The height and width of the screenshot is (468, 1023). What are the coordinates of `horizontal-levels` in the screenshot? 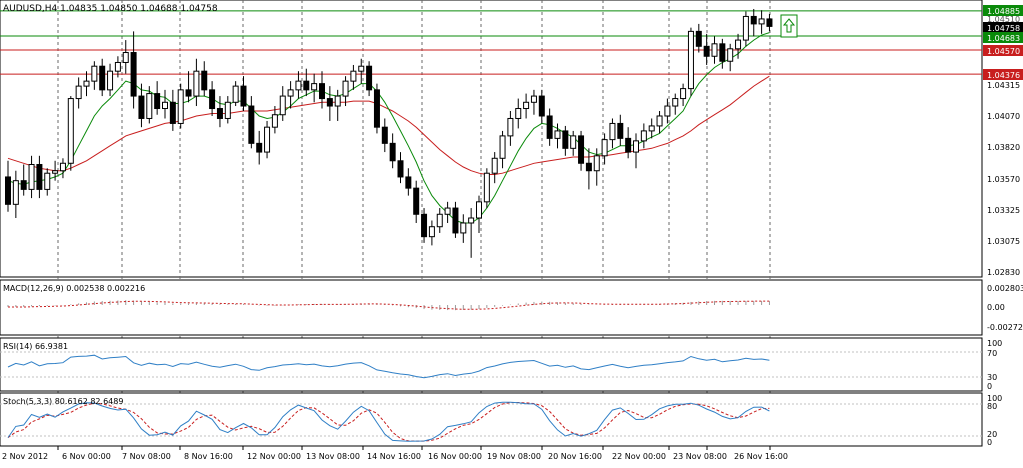 It's located at (491, 42).